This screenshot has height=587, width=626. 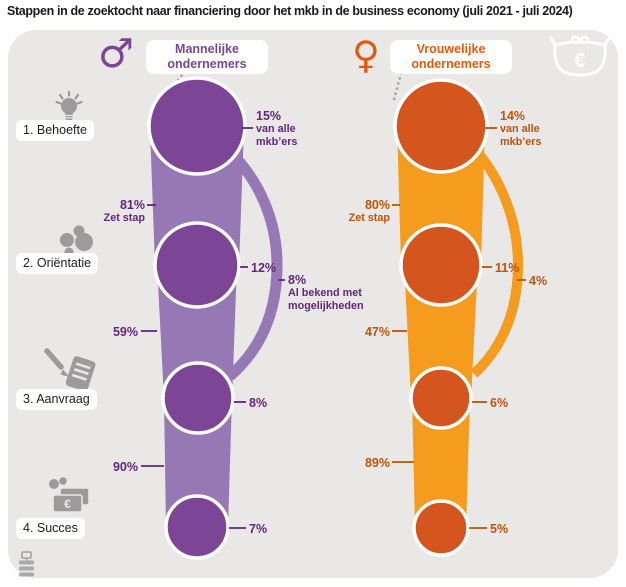 What do you see at coordinates (366, 55) in the screenshot?
I see `female-icon: ♀` at bounding box center [366, 55].